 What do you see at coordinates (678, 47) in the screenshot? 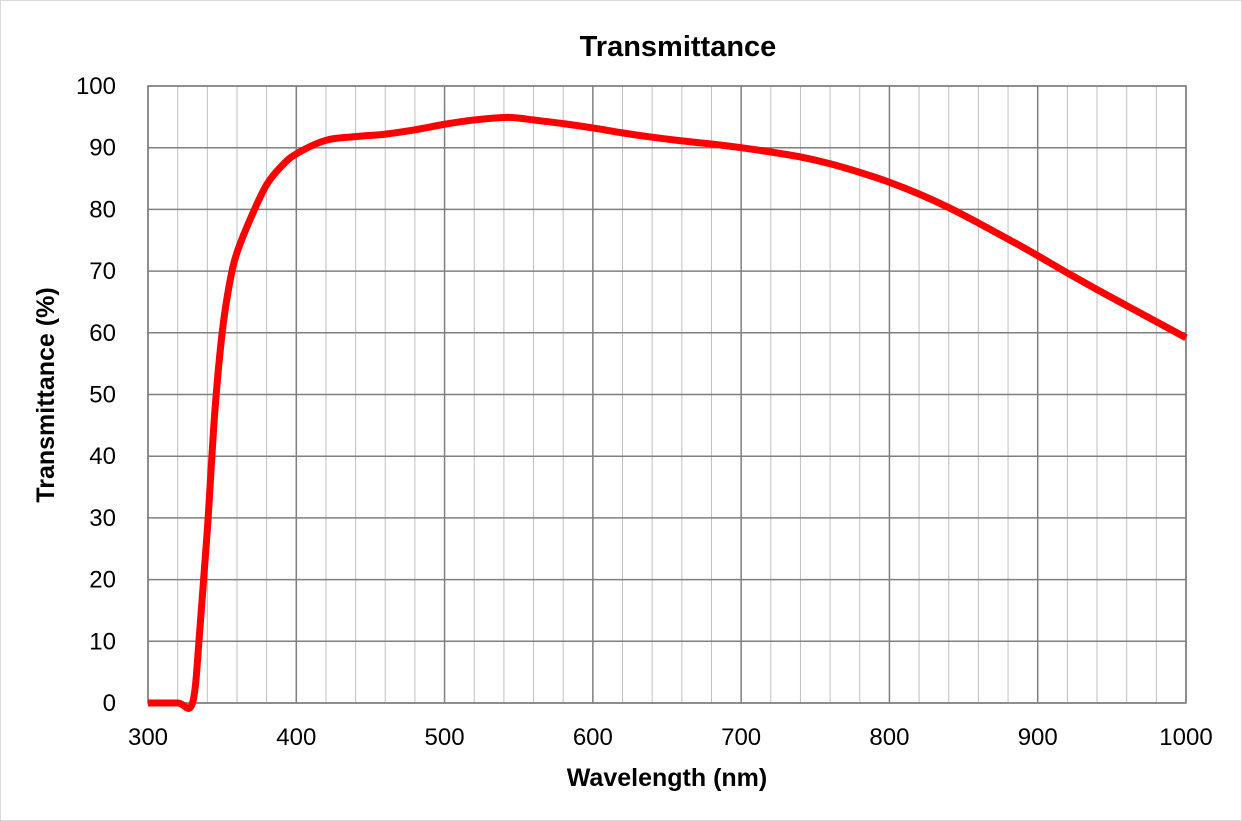
I see `chart-title: Transmittance` at bounding box center [678, 47].